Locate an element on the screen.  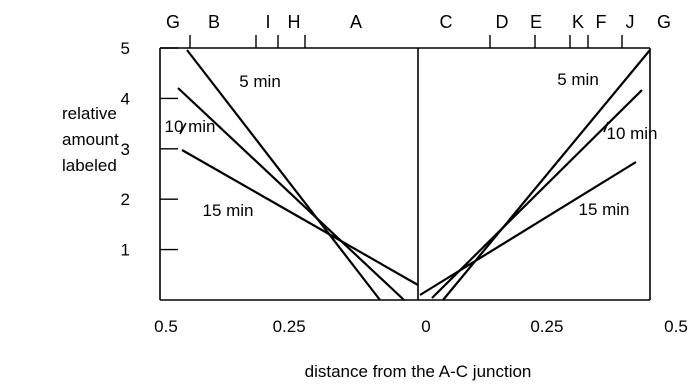
top-marker-label: F is located at coordinates (601, 22).